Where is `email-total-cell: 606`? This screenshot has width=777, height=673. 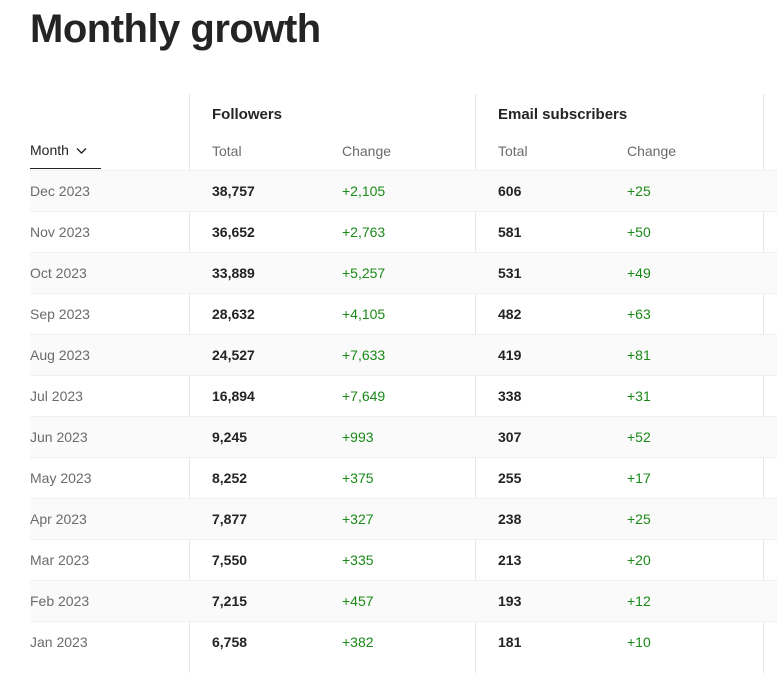
email-total-cell: 606 is located at coordinates (510, 191).